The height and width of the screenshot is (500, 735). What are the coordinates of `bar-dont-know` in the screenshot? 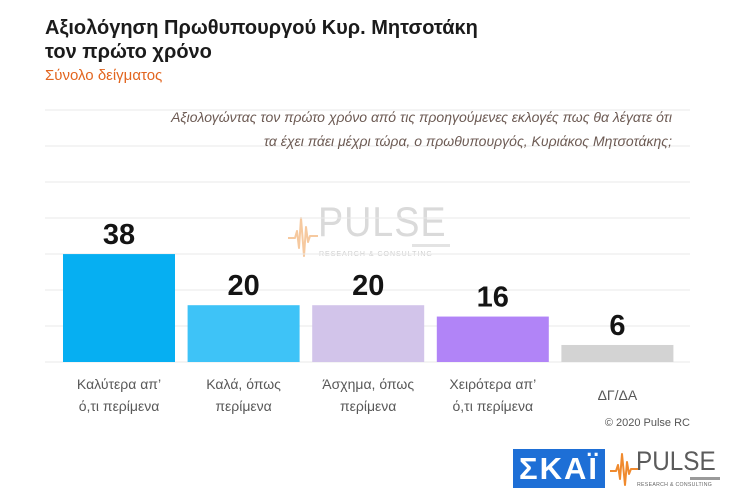 It's located at (617, 353).